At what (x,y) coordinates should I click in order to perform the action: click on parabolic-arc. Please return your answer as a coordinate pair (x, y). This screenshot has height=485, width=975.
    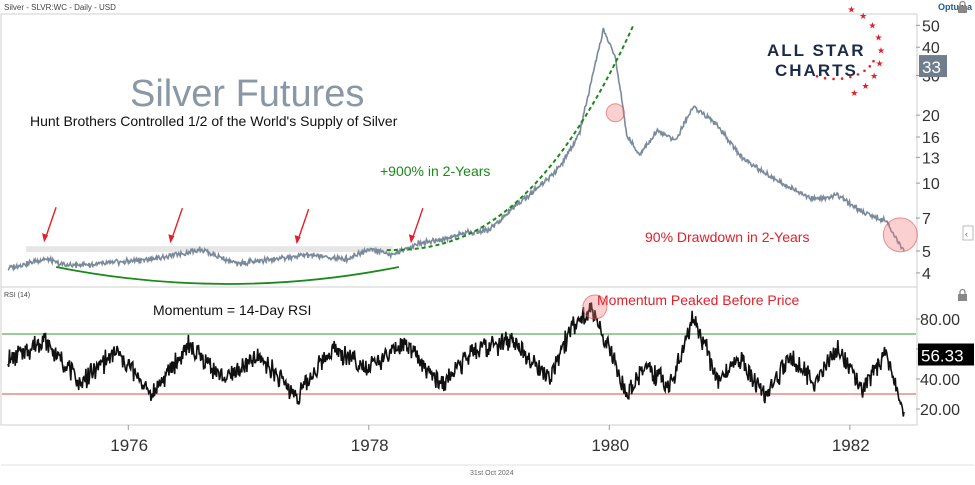
    Looking at the image, I should click on (510, 138).